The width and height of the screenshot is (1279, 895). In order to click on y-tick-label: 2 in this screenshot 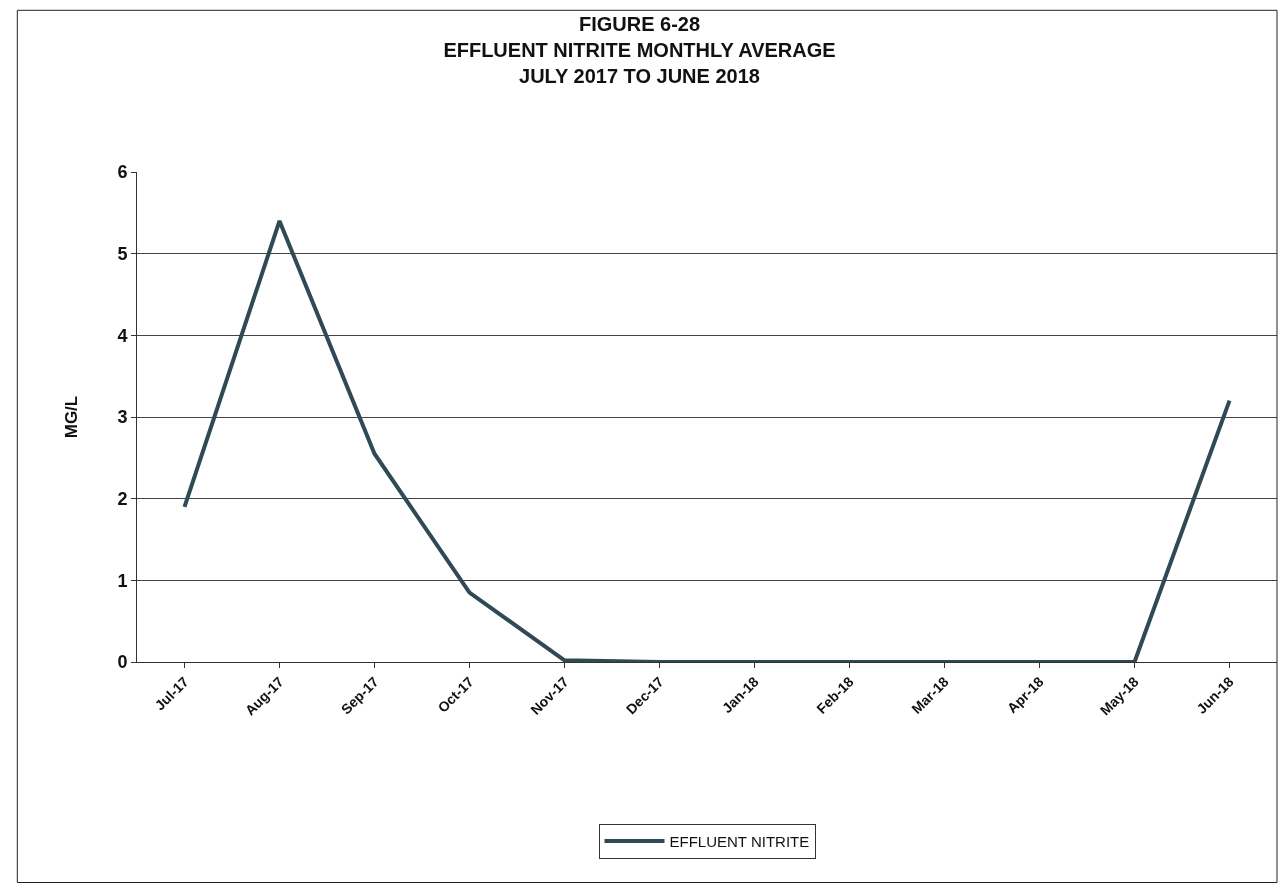, I will do `click(122, 498)`.